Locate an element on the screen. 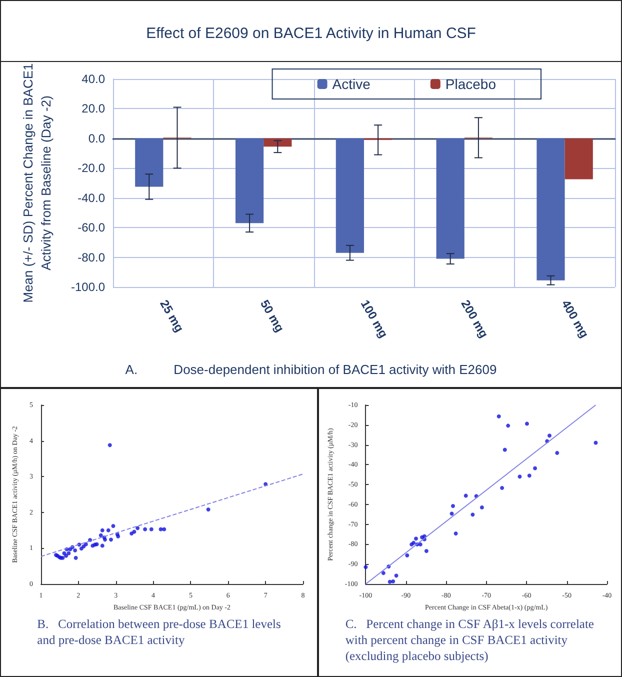 The width and height of the screenshot is (622, 677). y-tick-label: 0.0 is located at coordinates (97, 138).